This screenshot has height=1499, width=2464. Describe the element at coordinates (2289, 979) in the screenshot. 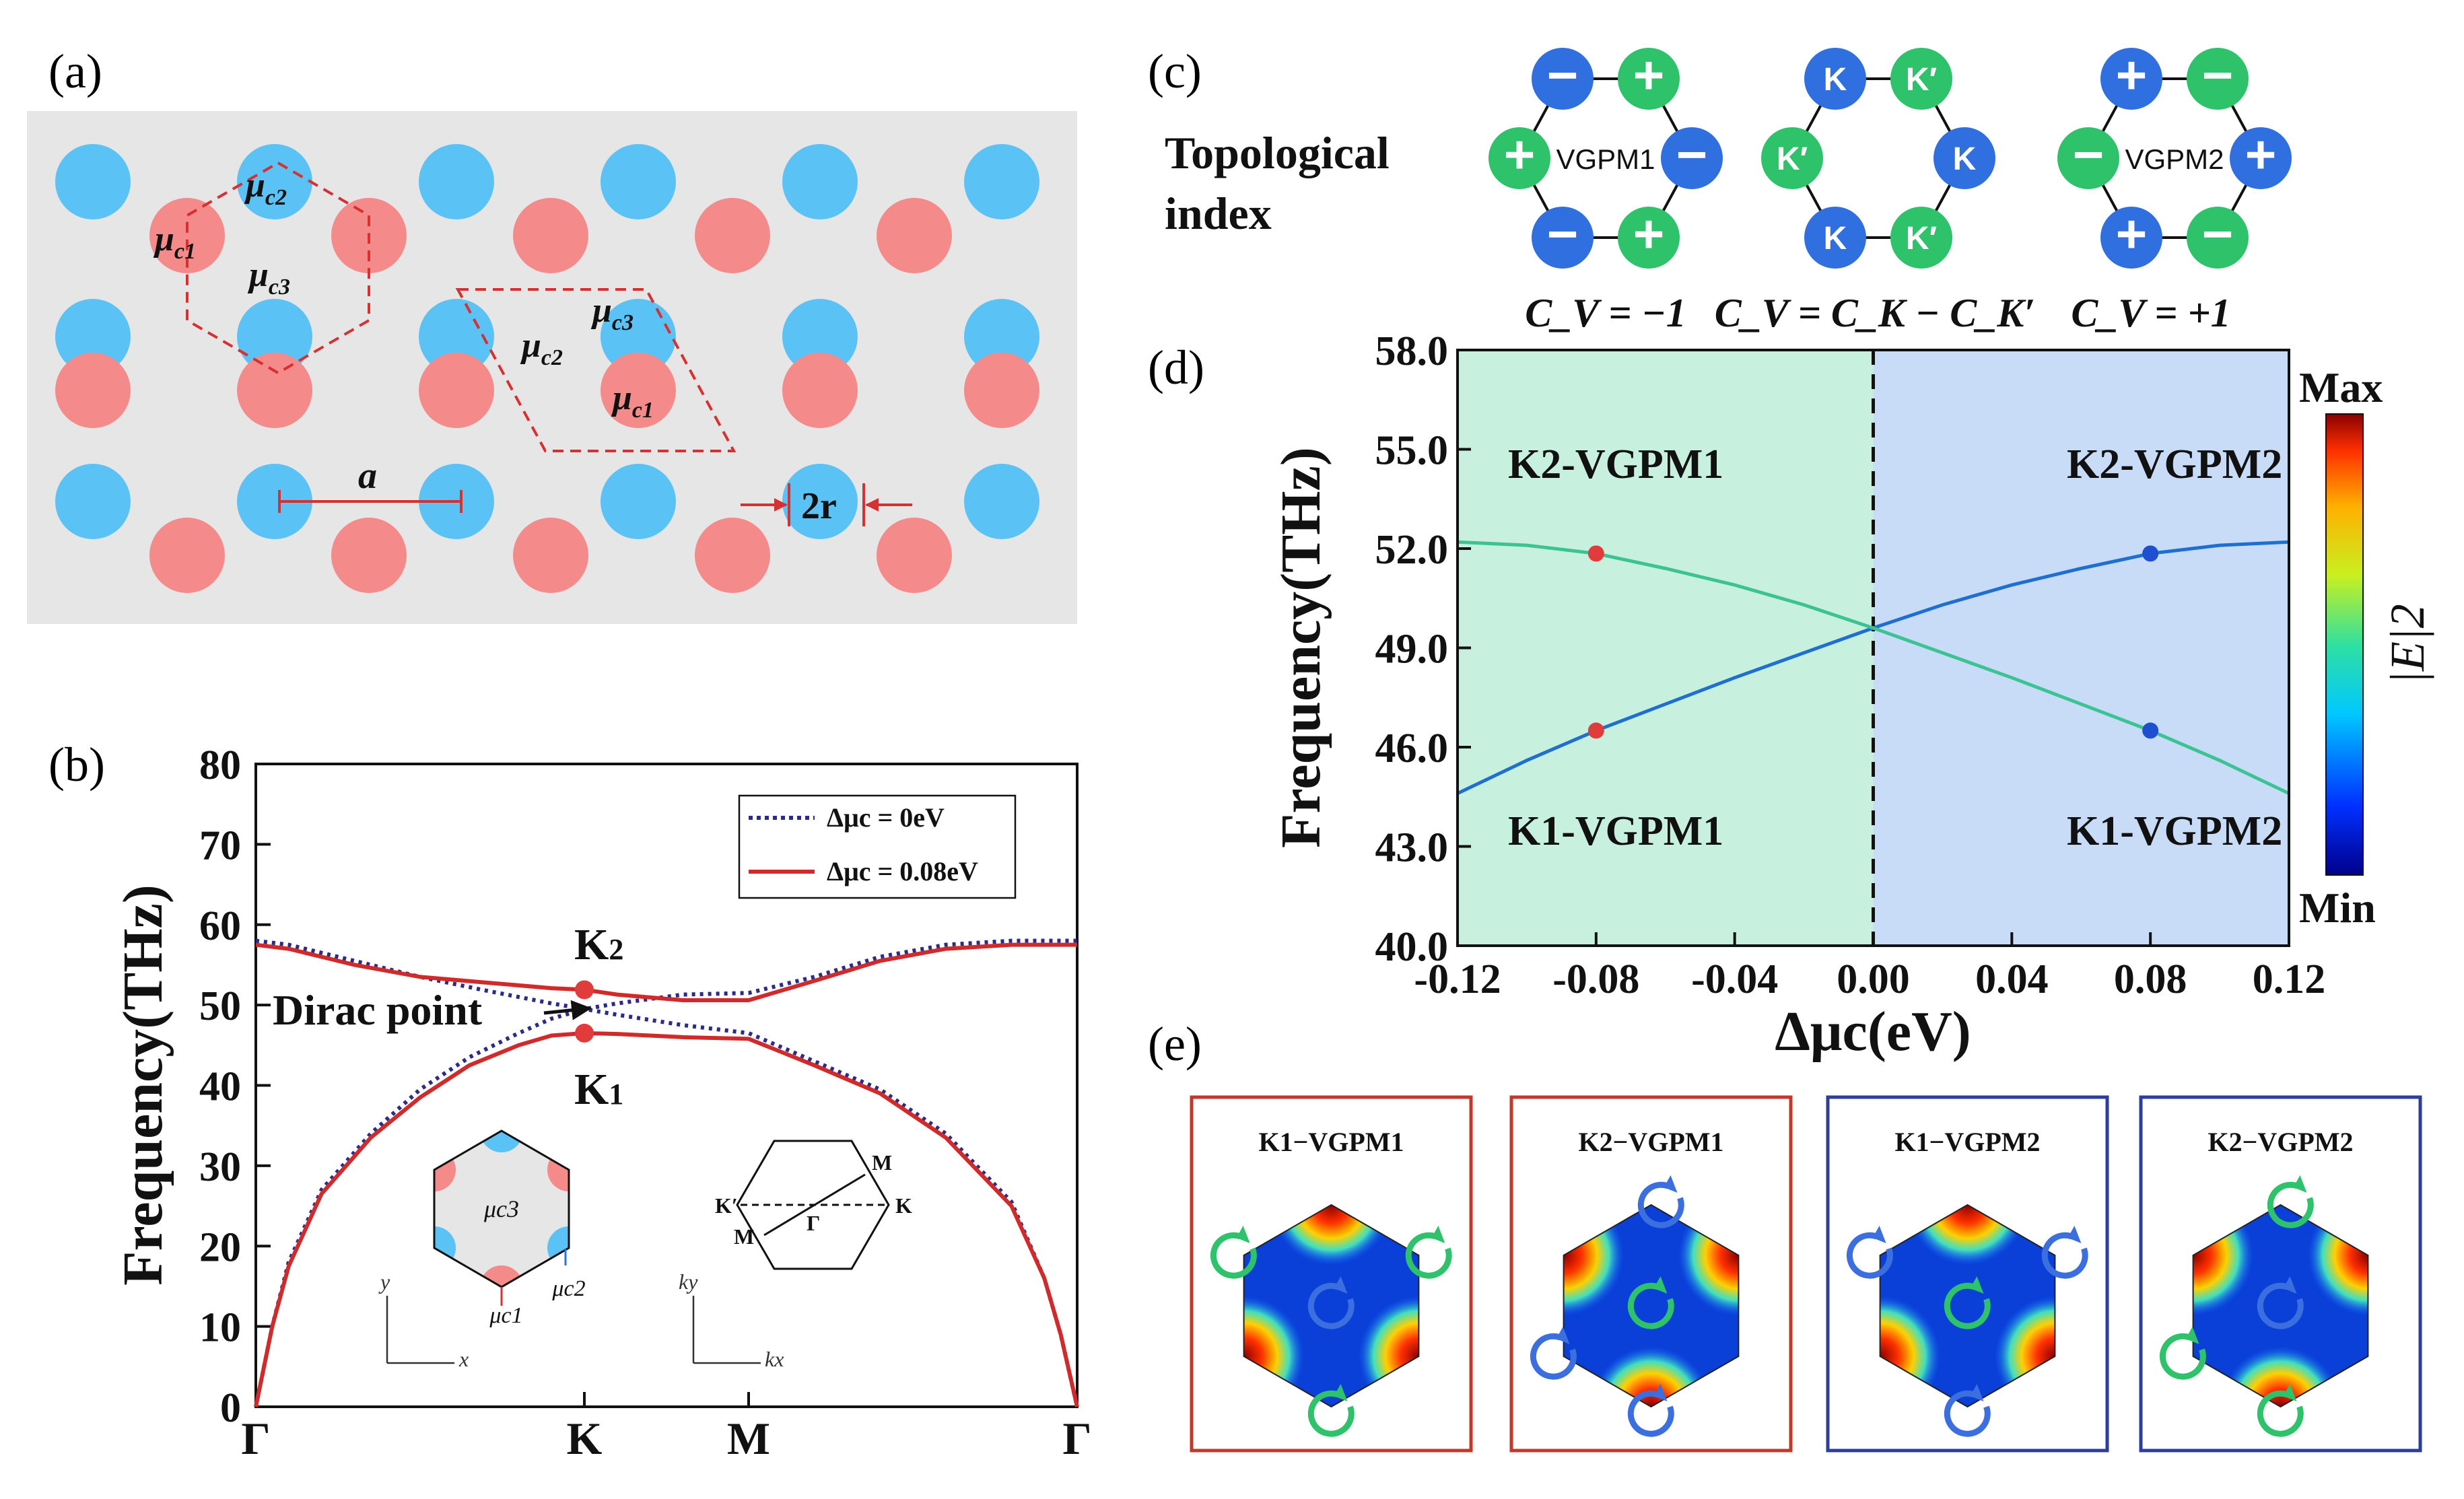

I see `d-xtick-label: 0.12` at that location.